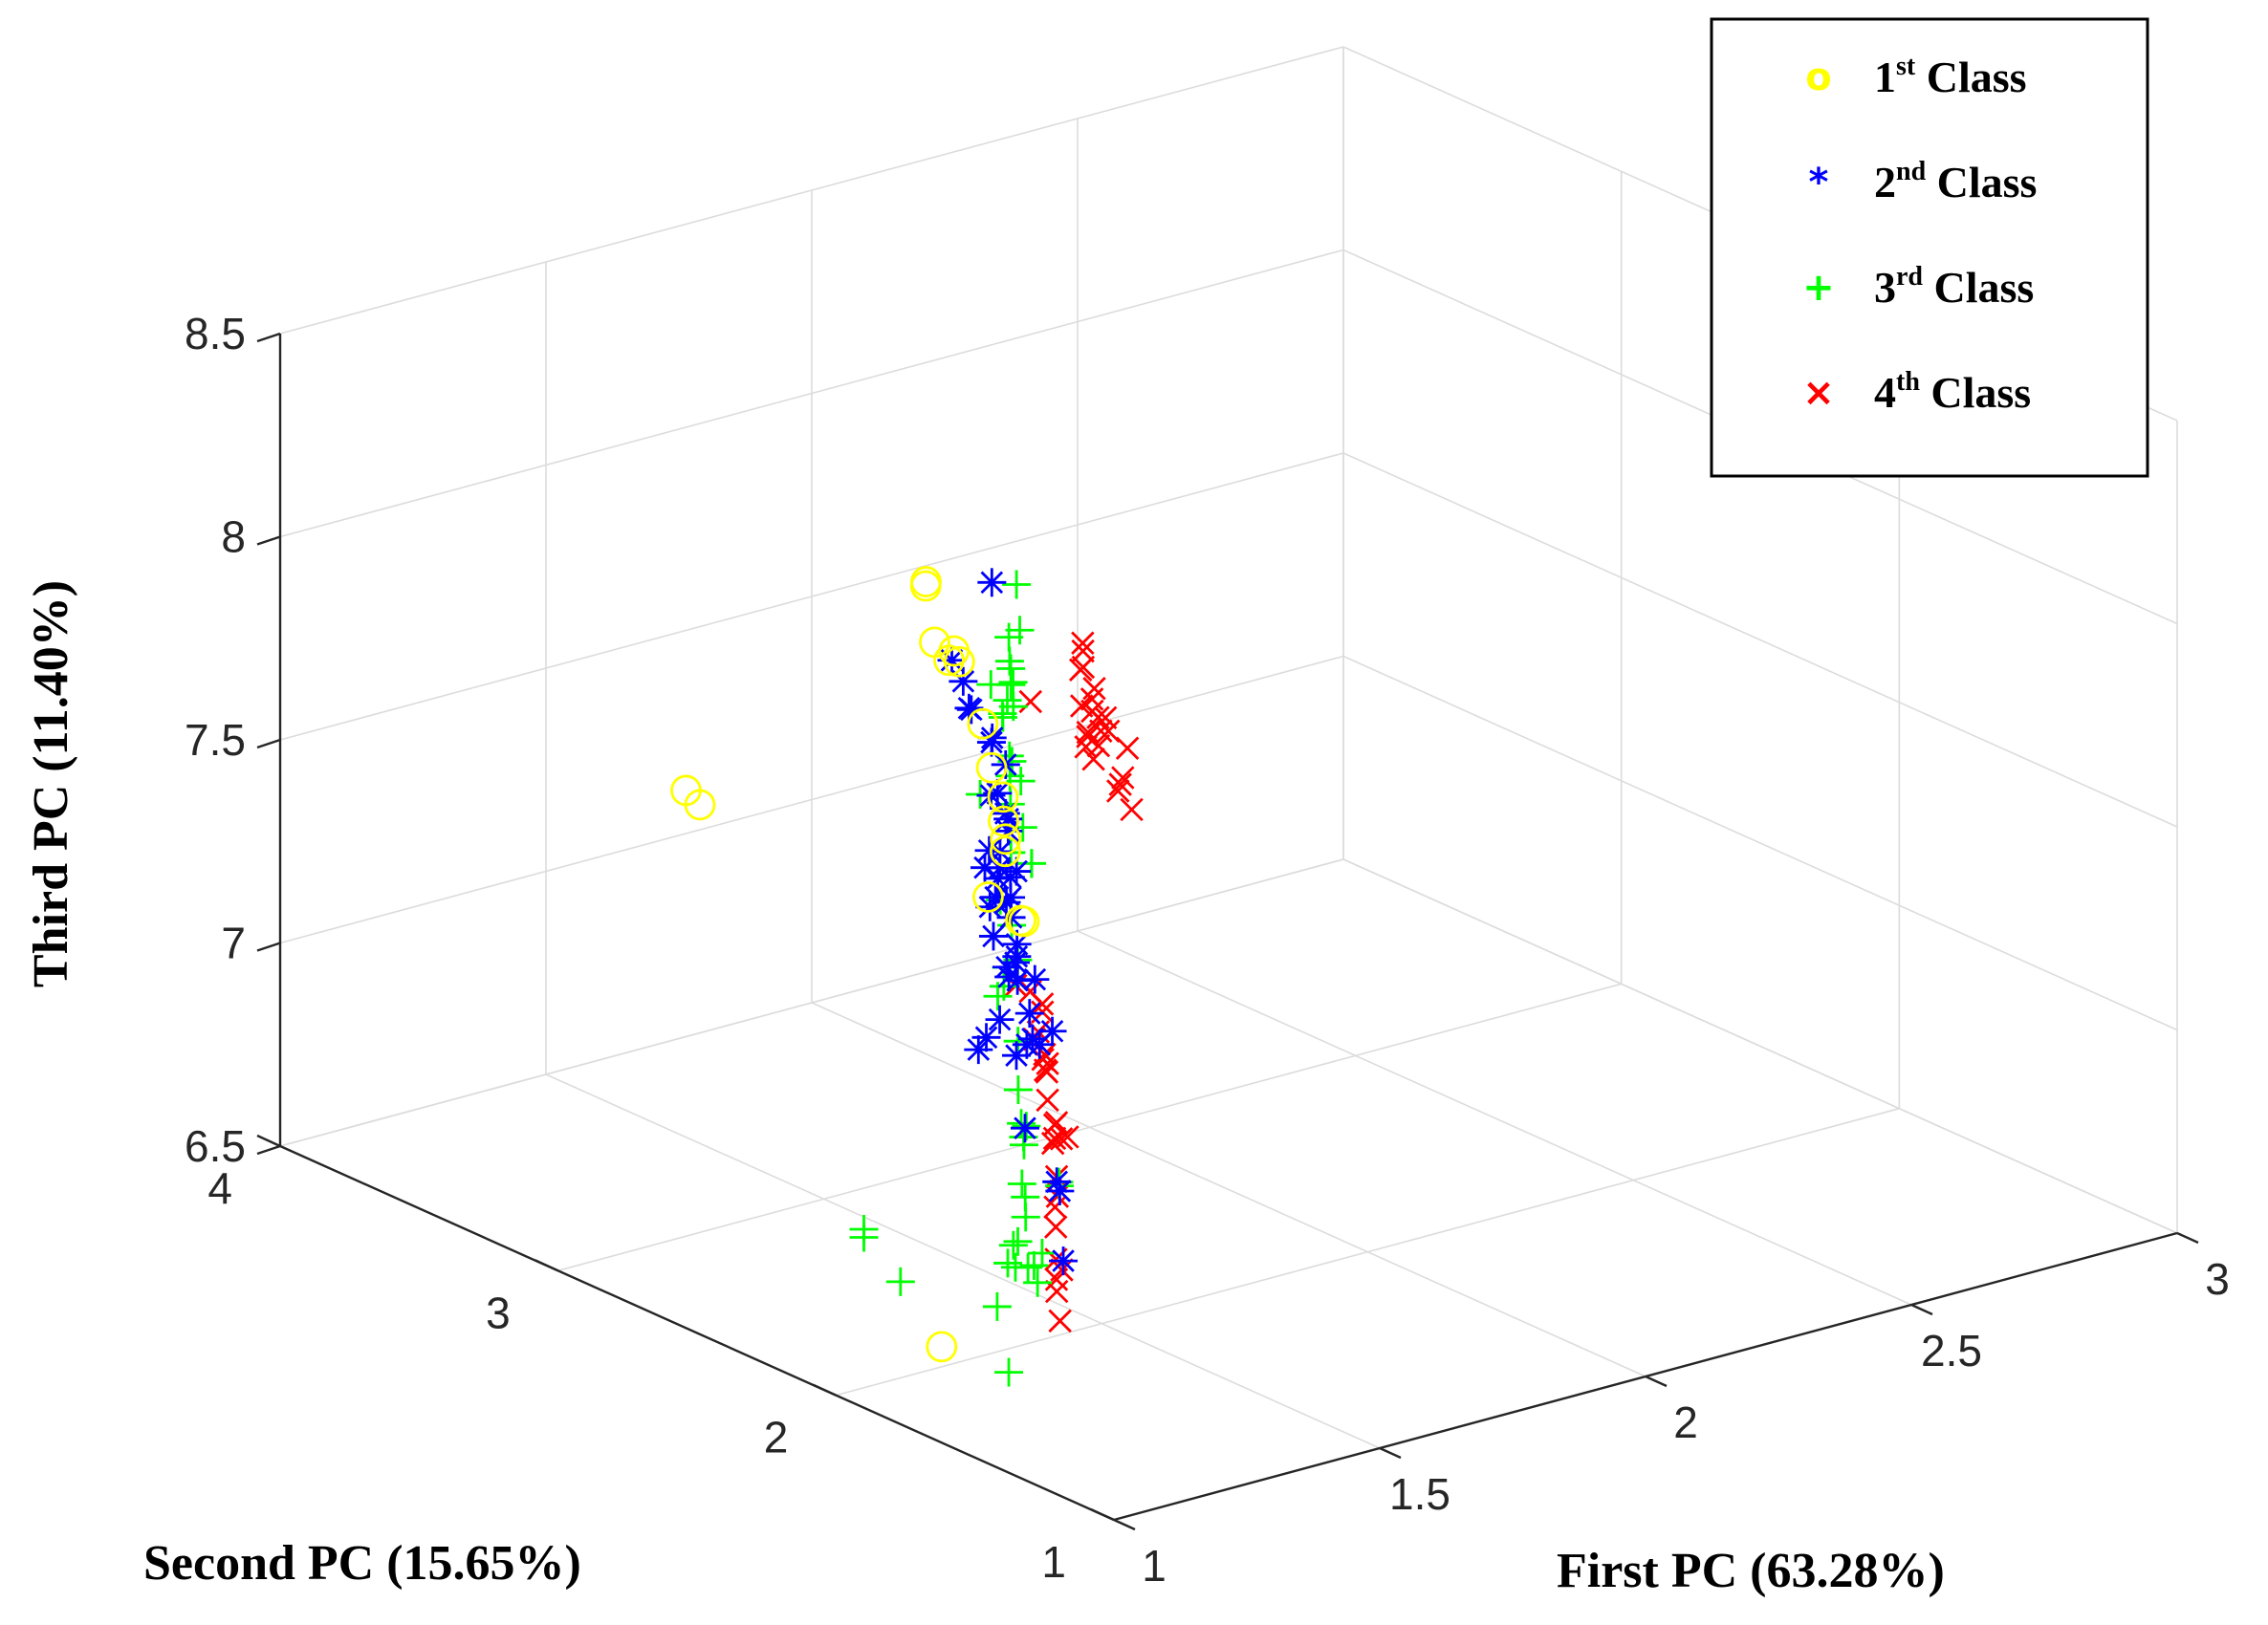  What do you see at coordinates (1054, 1562) in the screenshot?
I see `y-tick-label: 1` at bounding box center [1054, 1562].